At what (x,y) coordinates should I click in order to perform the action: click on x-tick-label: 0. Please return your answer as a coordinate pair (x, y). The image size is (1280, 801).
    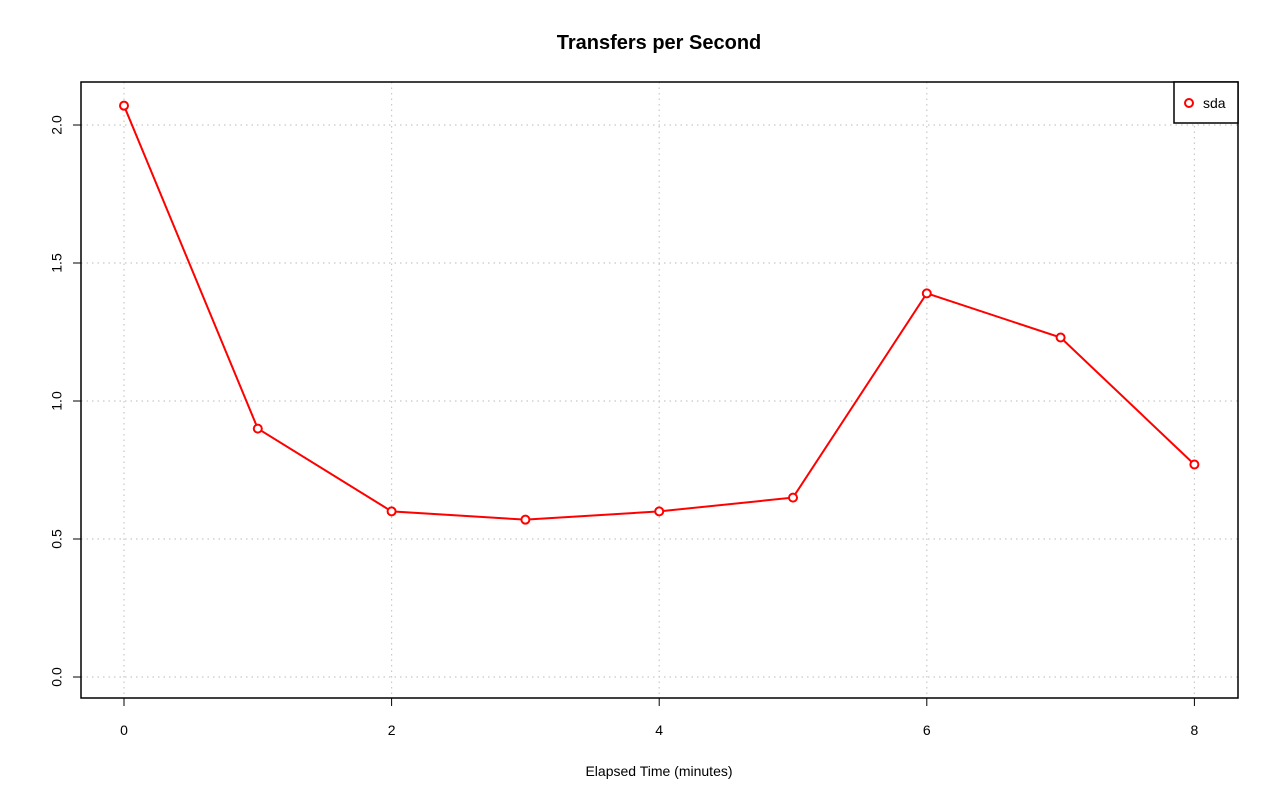
    Looking at the image, I should click on (124, 730).